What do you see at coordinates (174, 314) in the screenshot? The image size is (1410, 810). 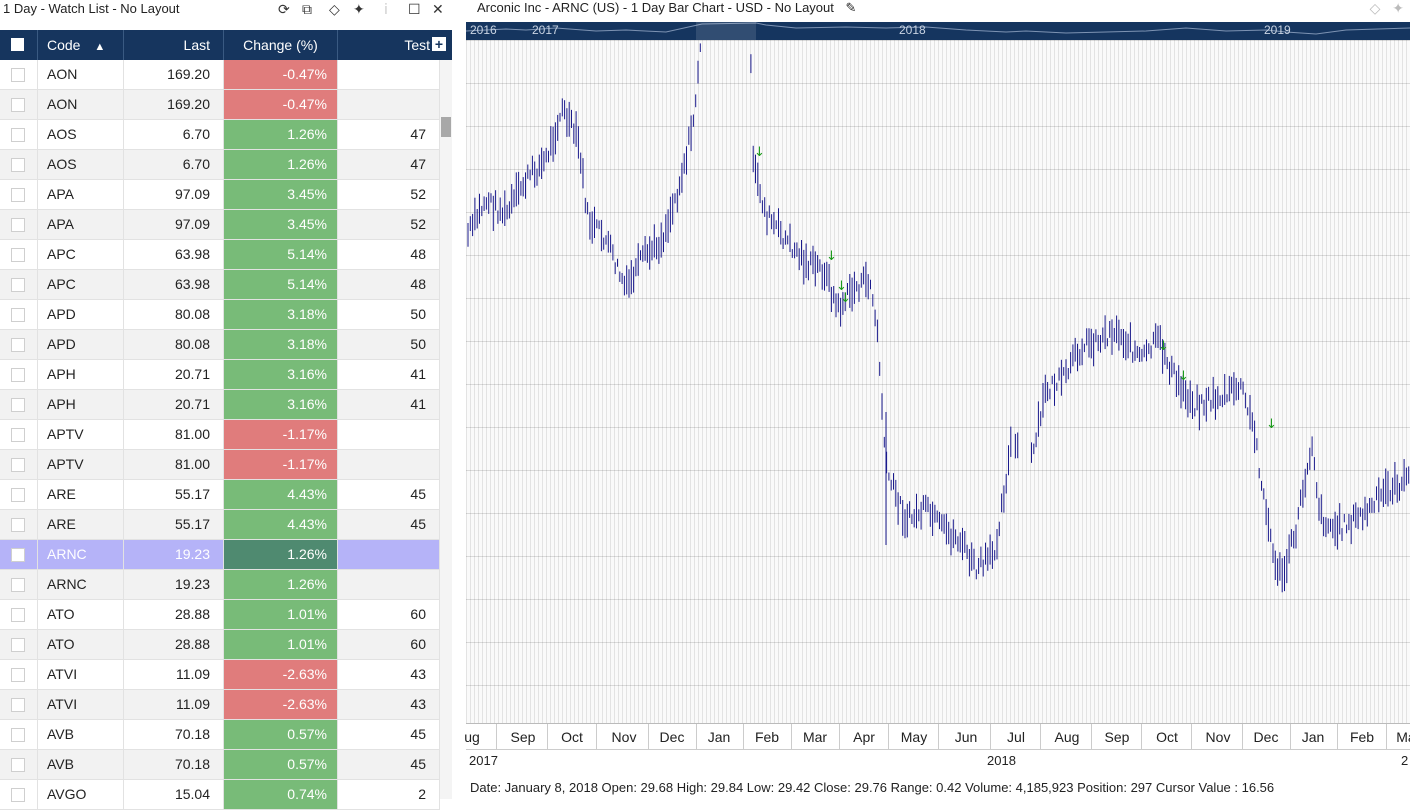 I see `cell-last: 80.08` at bounding box center [174, 314].